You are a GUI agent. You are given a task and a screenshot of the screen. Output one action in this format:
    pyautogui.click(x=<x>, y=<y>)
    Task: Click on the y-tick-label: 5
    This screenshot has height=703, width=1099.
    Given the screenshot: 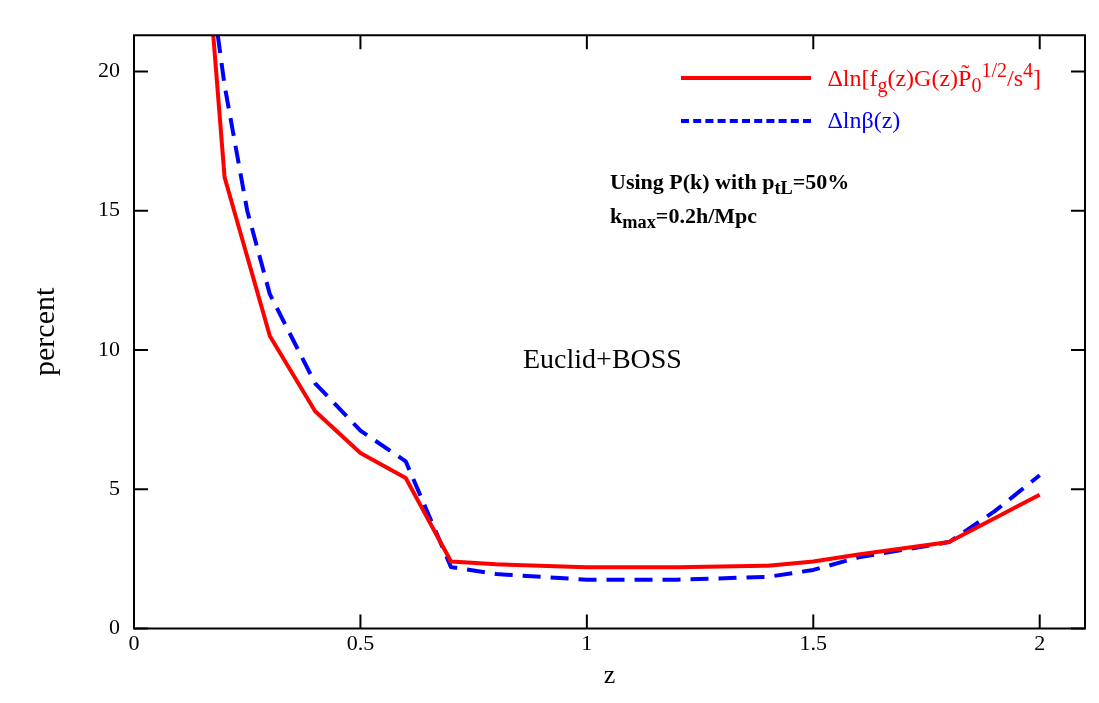 What is the action you would take?
    pyautogui.click(x=114, y=487)
    